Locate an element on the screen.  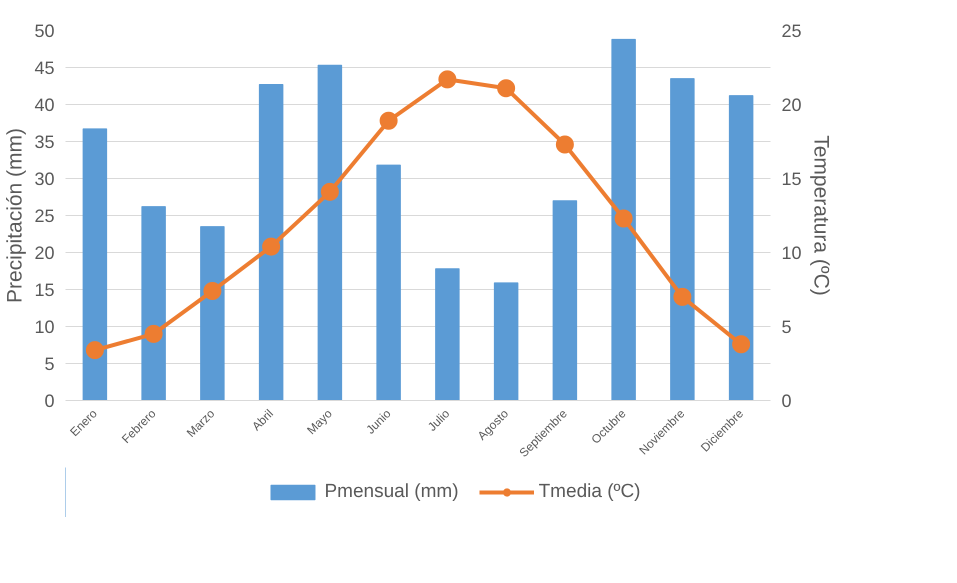
y-tick-label: 20 is located at coordinates (44, 253).